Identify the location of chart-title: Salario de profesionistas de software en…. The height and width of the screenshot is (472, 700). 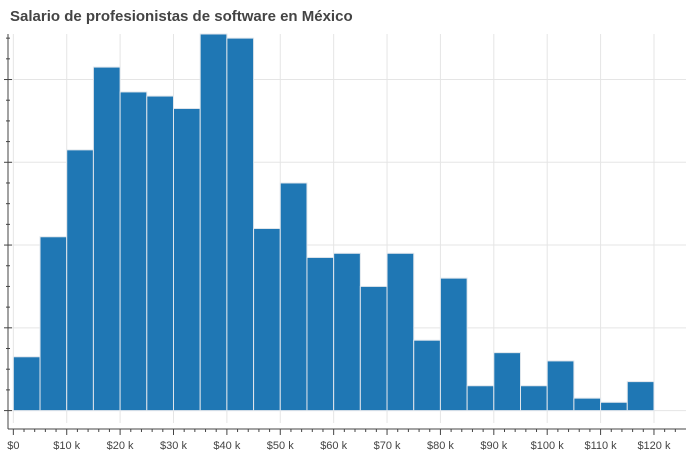
(181, 16).